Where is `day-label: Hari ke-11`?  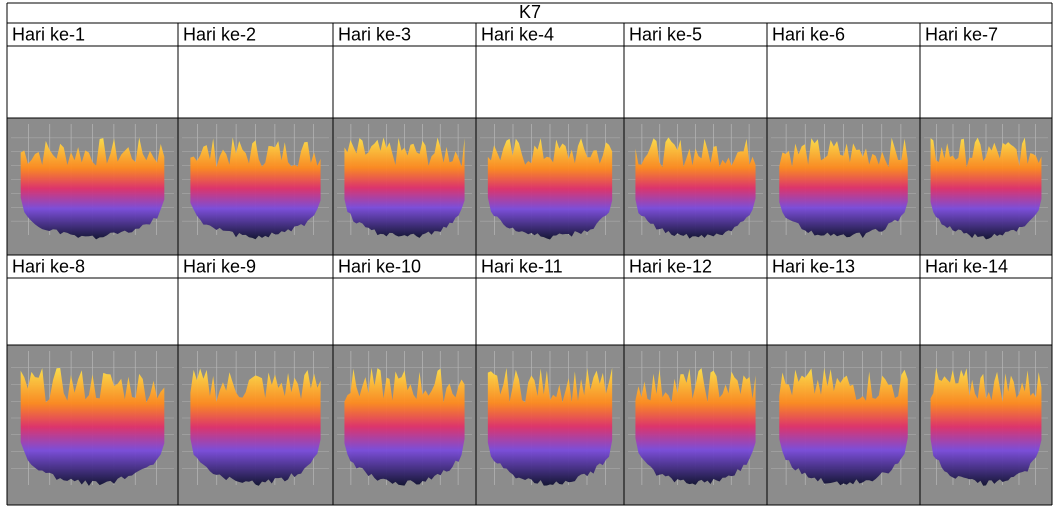
day-label: Hari ke-11 is located at coordinates (522, 266).